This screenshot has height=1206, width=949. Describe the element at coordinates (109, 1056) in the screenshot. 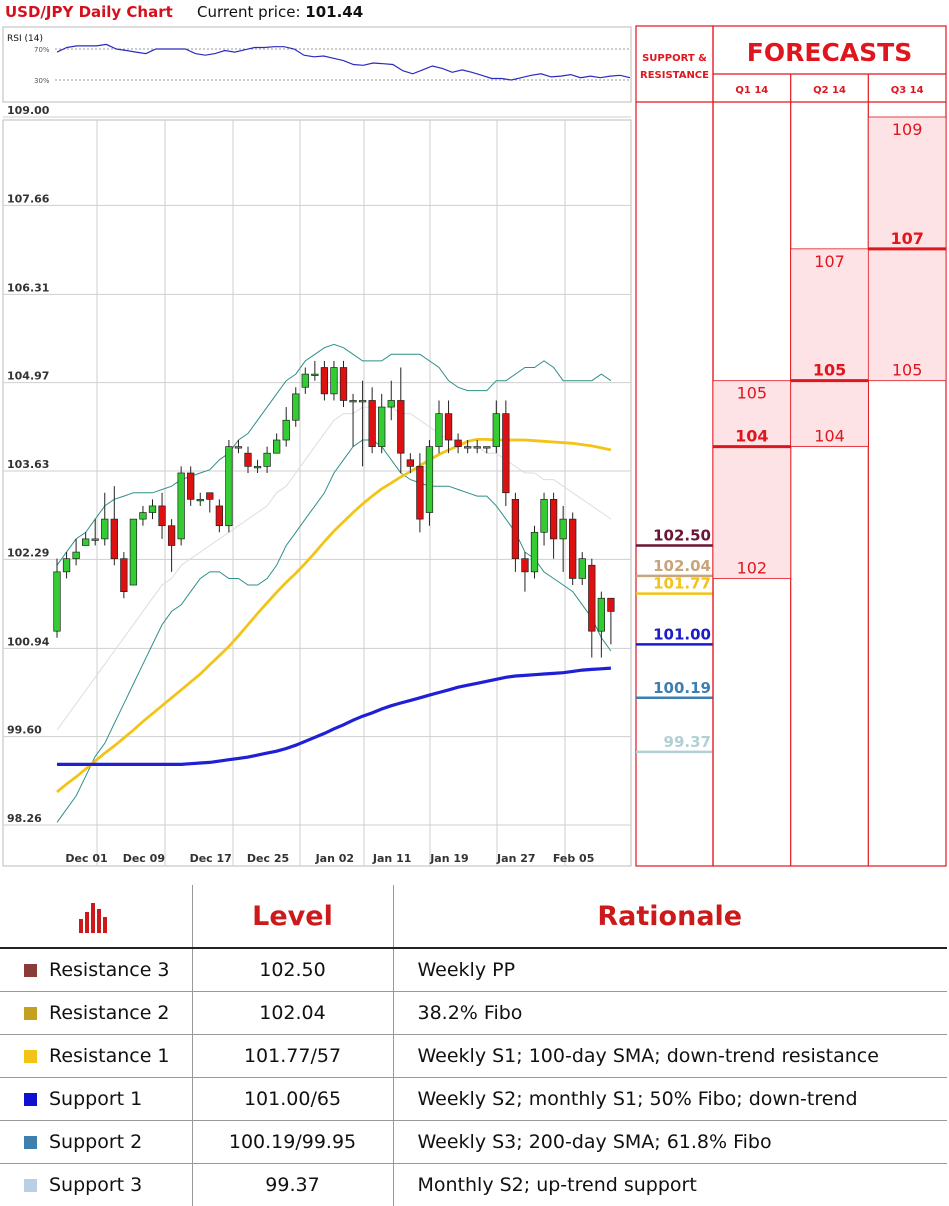

I see `row-name-text: Resistance 1` at that location.